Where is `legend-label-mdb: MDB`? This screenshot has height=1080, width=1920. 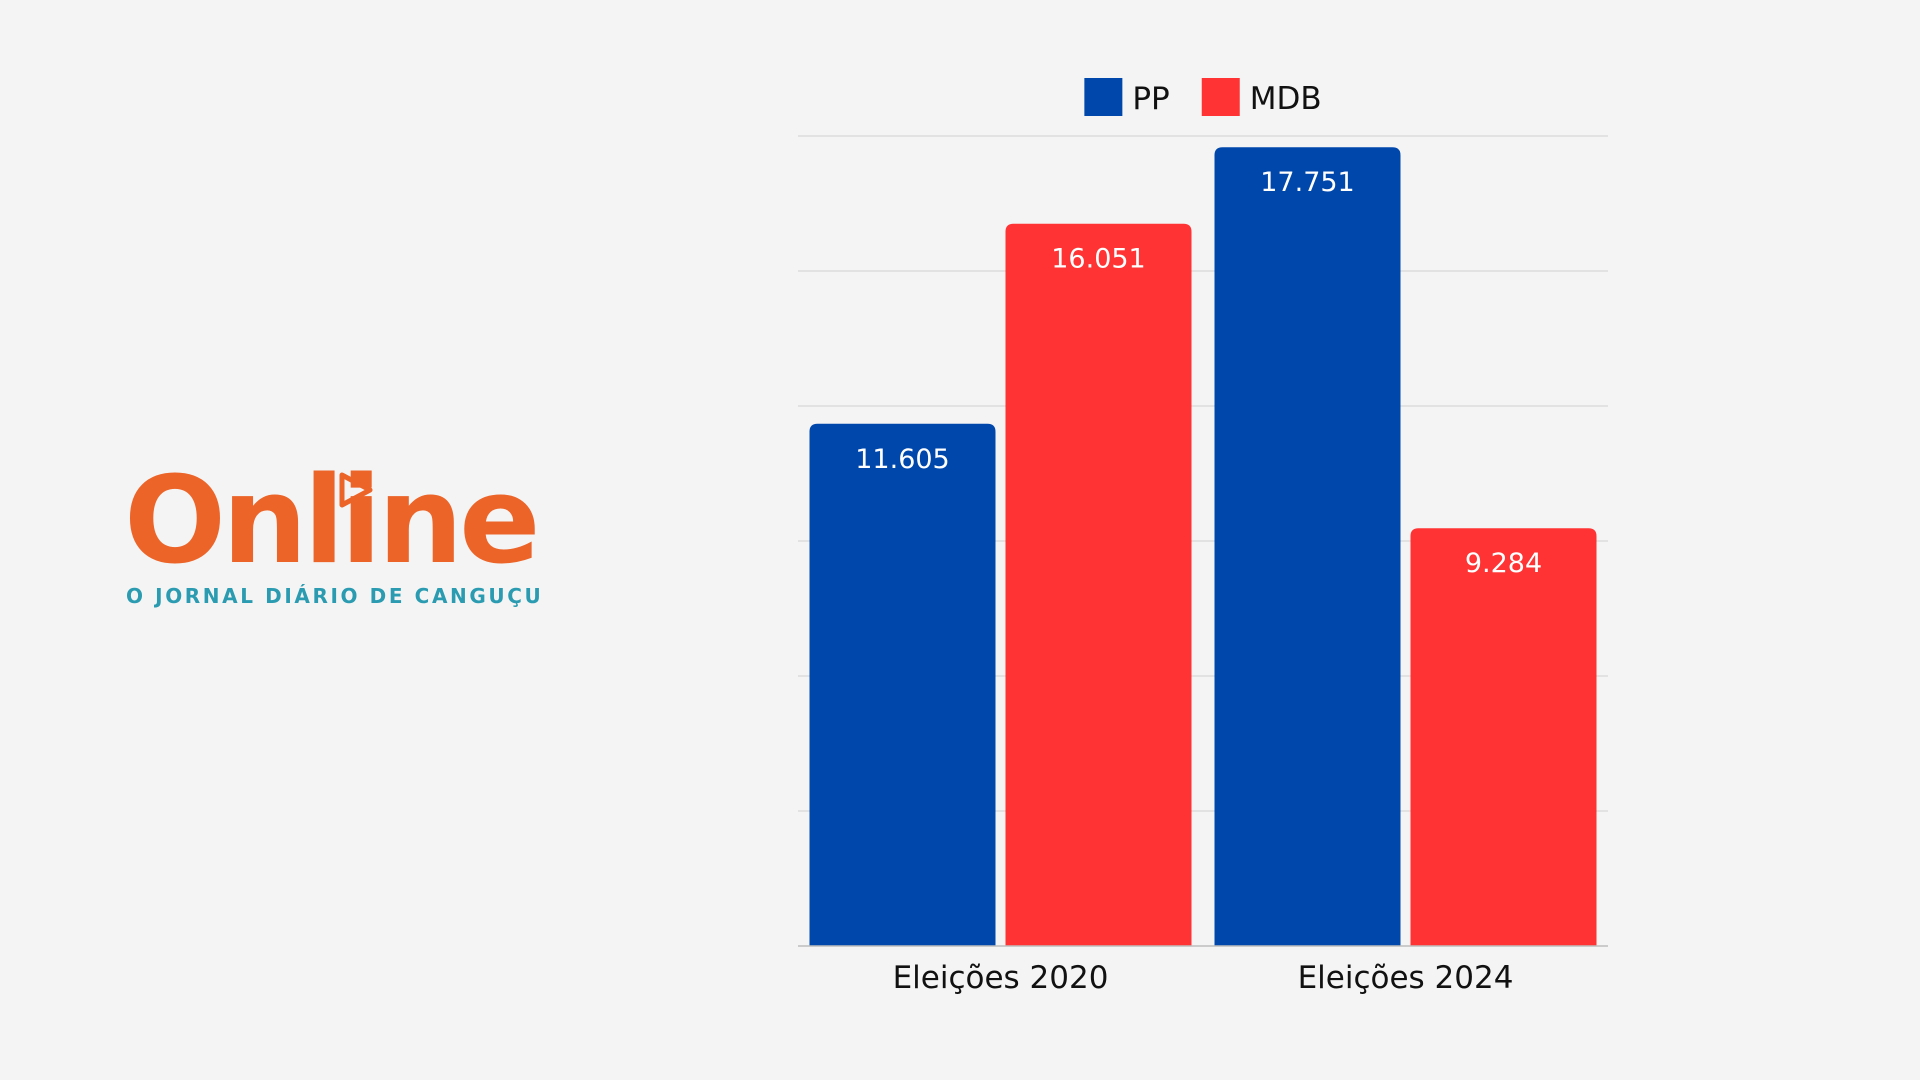 legend-label-mdb: MDB is located at coordinates (1286, 99).